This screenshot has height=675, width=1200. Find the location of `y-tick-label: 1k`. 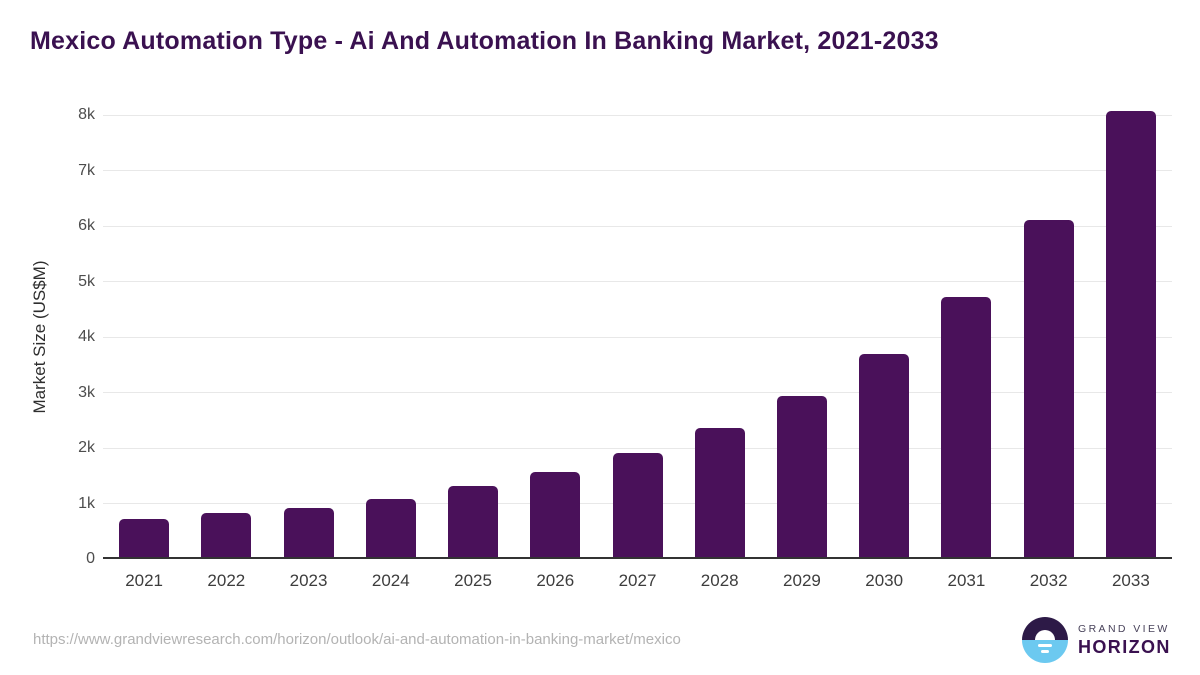

y-tick-label: 1k is located at coordinates (86, 503).